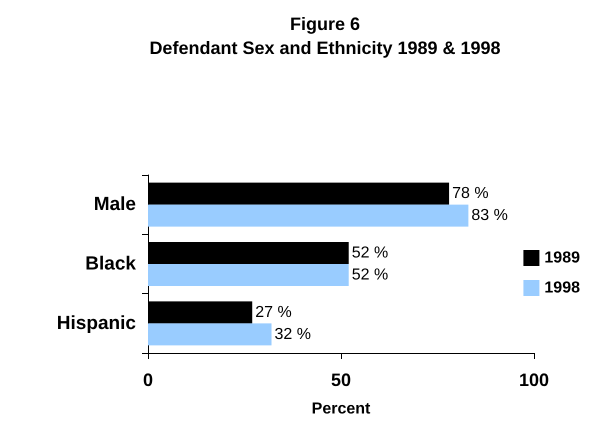 This screenshot has height=447, width=603. Describe the element at coordinates (115, 205) in the screenshot. I see `y-tick-label: Male` at that location.